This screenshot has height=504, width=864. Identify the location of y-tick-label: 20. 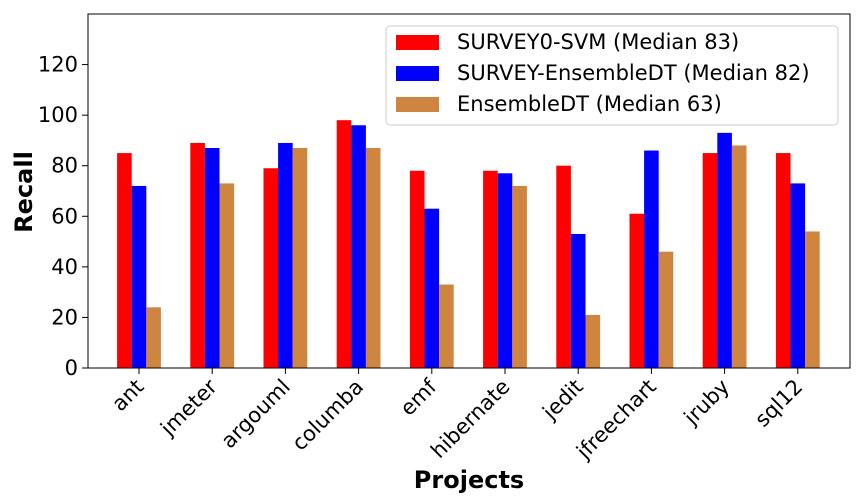
(64, 317).